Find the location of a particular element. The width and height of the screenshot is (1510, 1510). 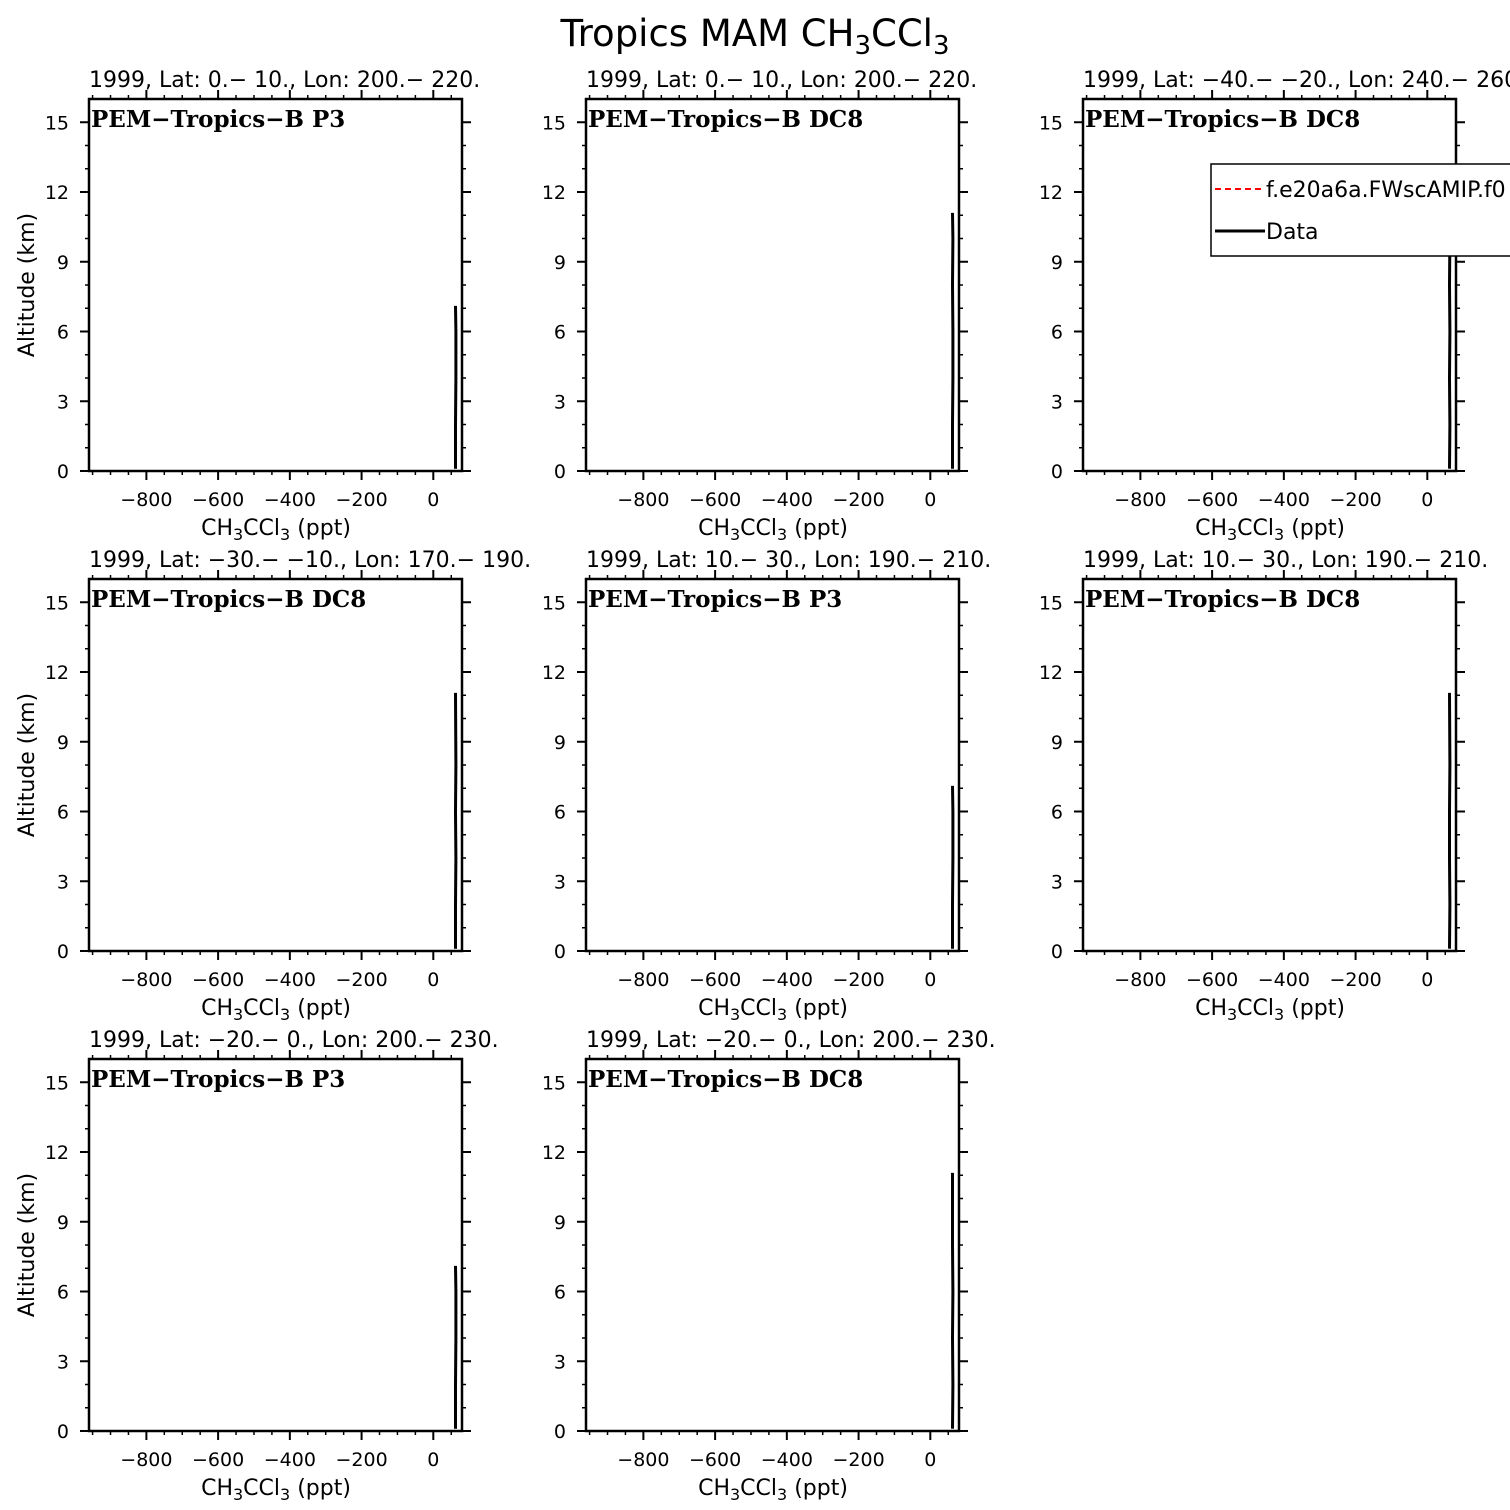

legend-box is located at coordinates (1360, 210).